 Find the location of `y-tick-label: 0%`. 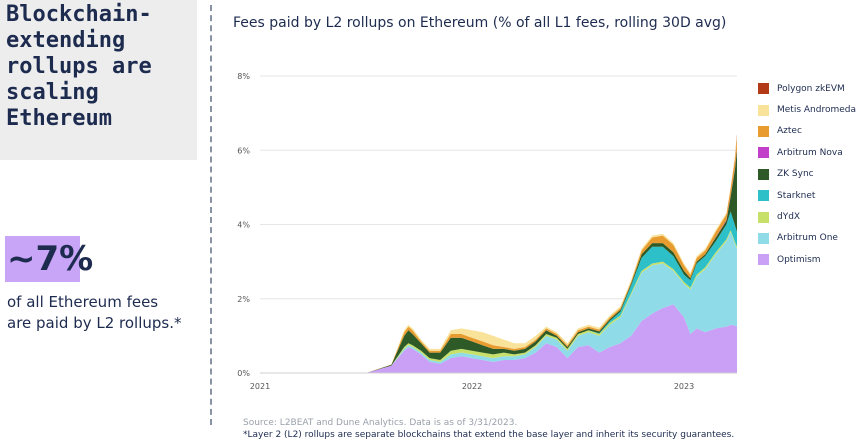

y-tick-label: 0% is located at coordinates (243, 373).